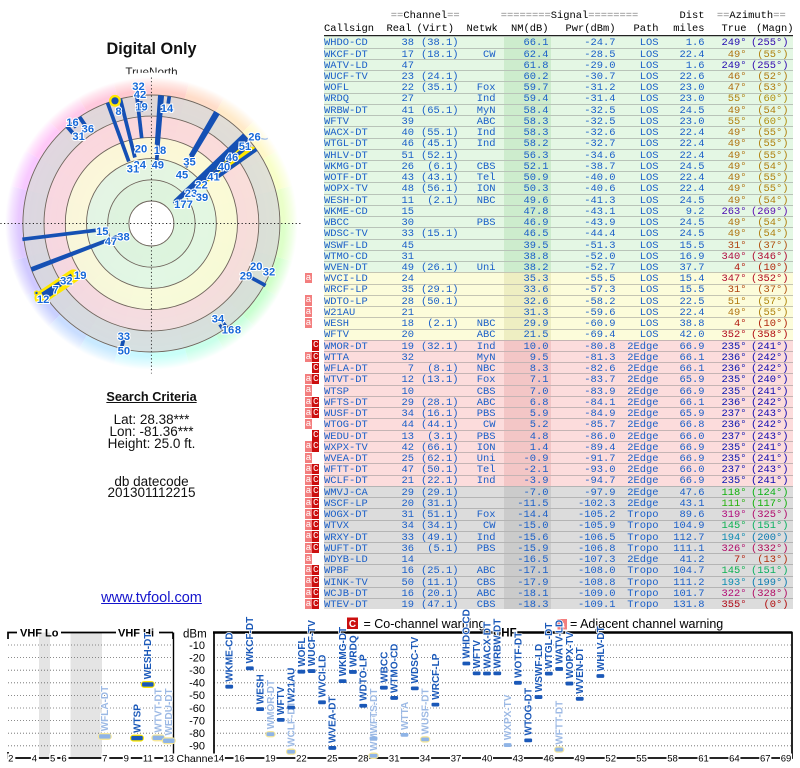 Image resolution: width=800 pixels, height=768 pixels. Describe the element at coordinates (111, 242) in the screenshot. I see `svg-text: 47` at that location.